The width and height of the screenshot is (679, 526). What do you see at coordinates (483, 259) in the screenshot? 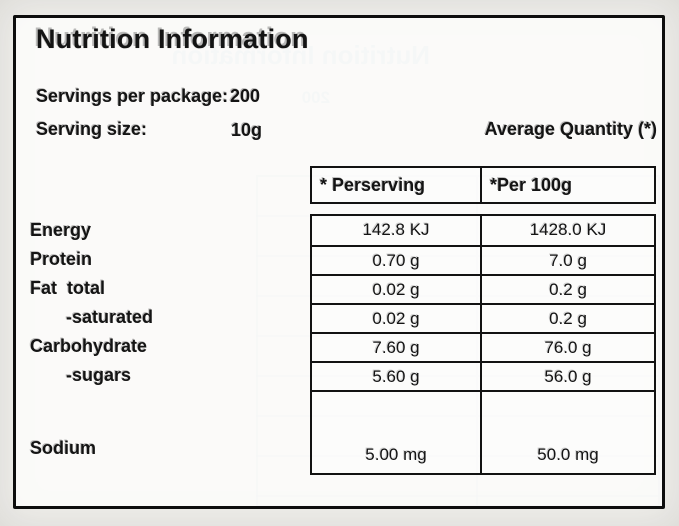
I see `table-row-protein: 0.70 g 7.0 g` at bounding box center [483, 259].